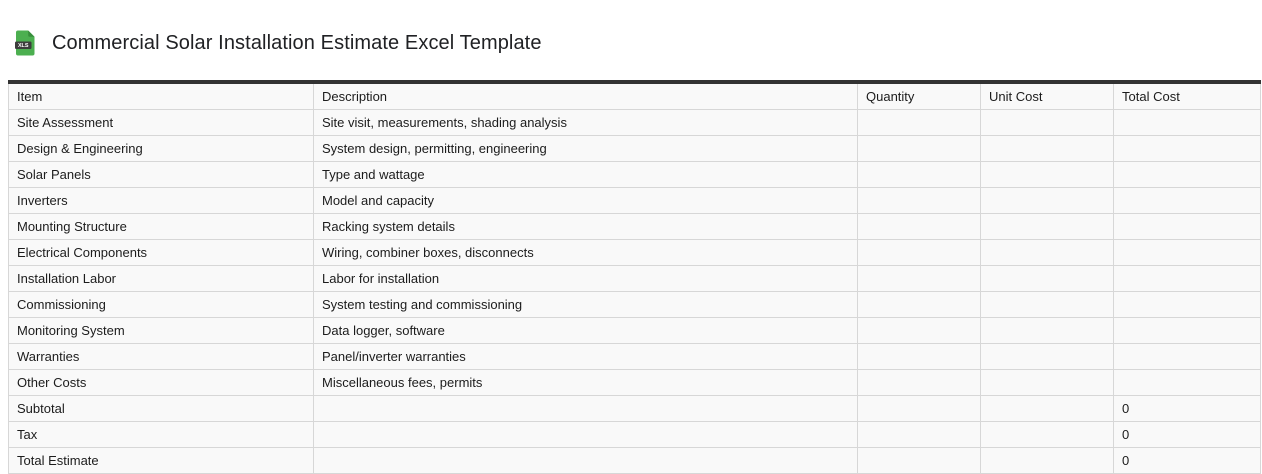 The image size is (1262, 474). What do you see at coordinates (161, 382) in the screenshot?
I see `item-cell: Other Costs` at bounding box center [161, 382].